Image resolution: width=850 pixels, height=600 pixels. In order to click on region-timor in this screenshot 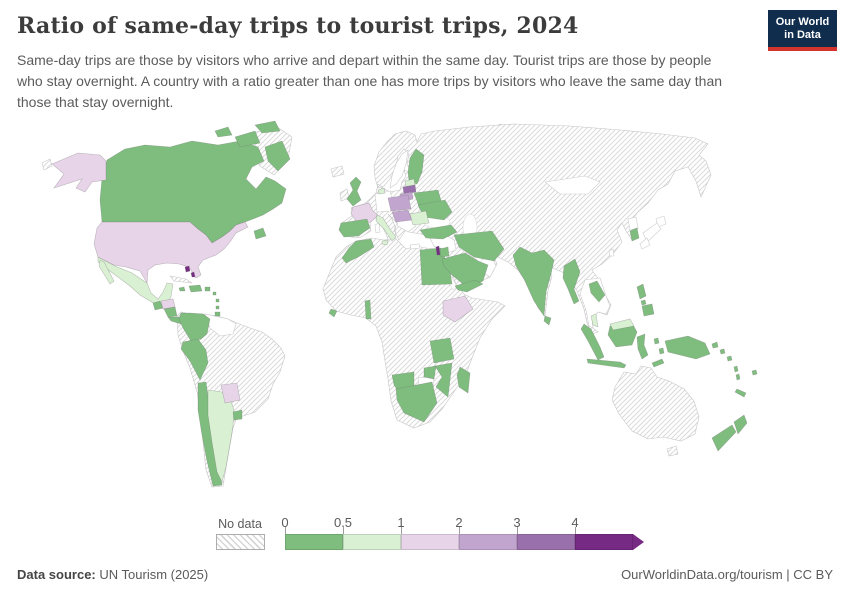, I will do `click(658, 363)`.